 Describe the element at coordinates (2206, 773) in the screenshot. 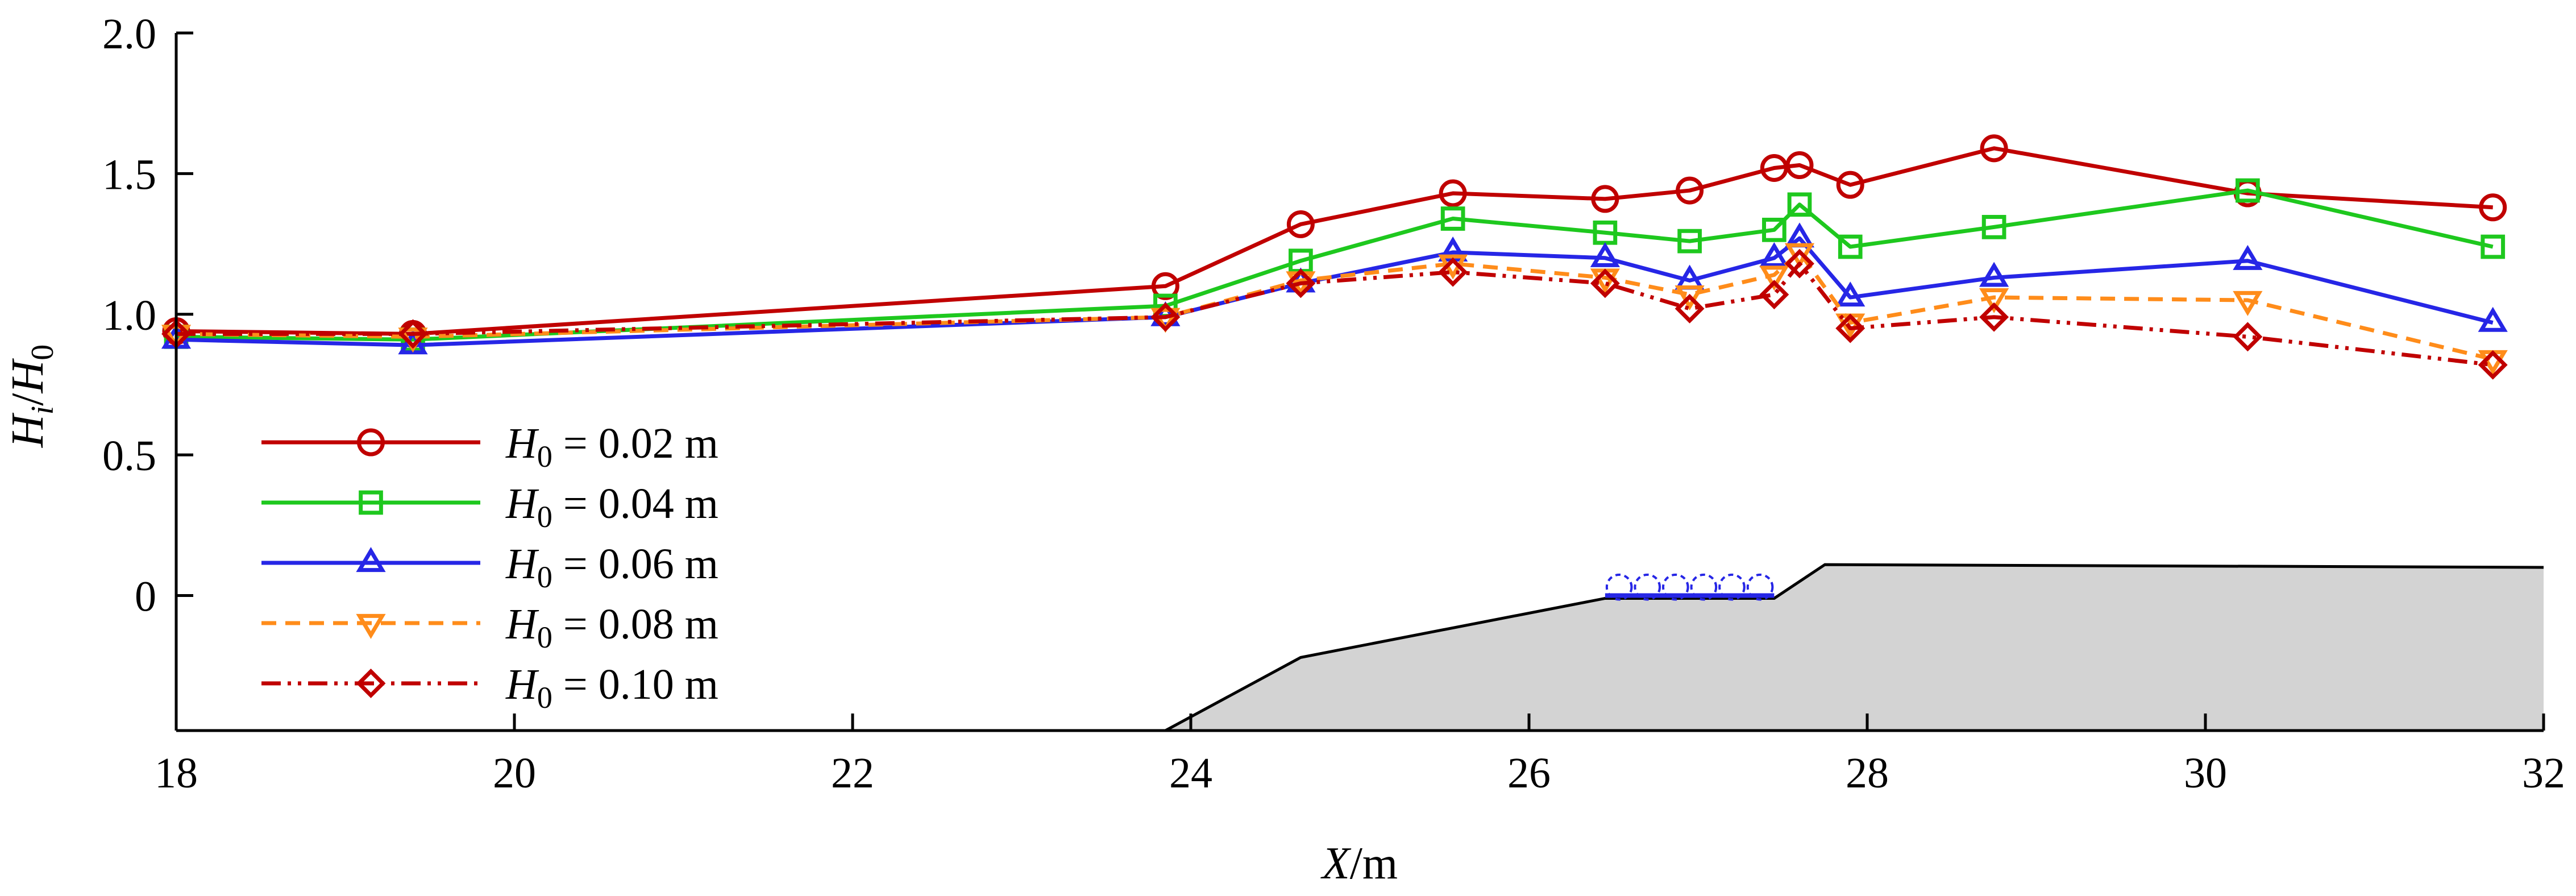

I see `x-tick-label: 30` at that location.